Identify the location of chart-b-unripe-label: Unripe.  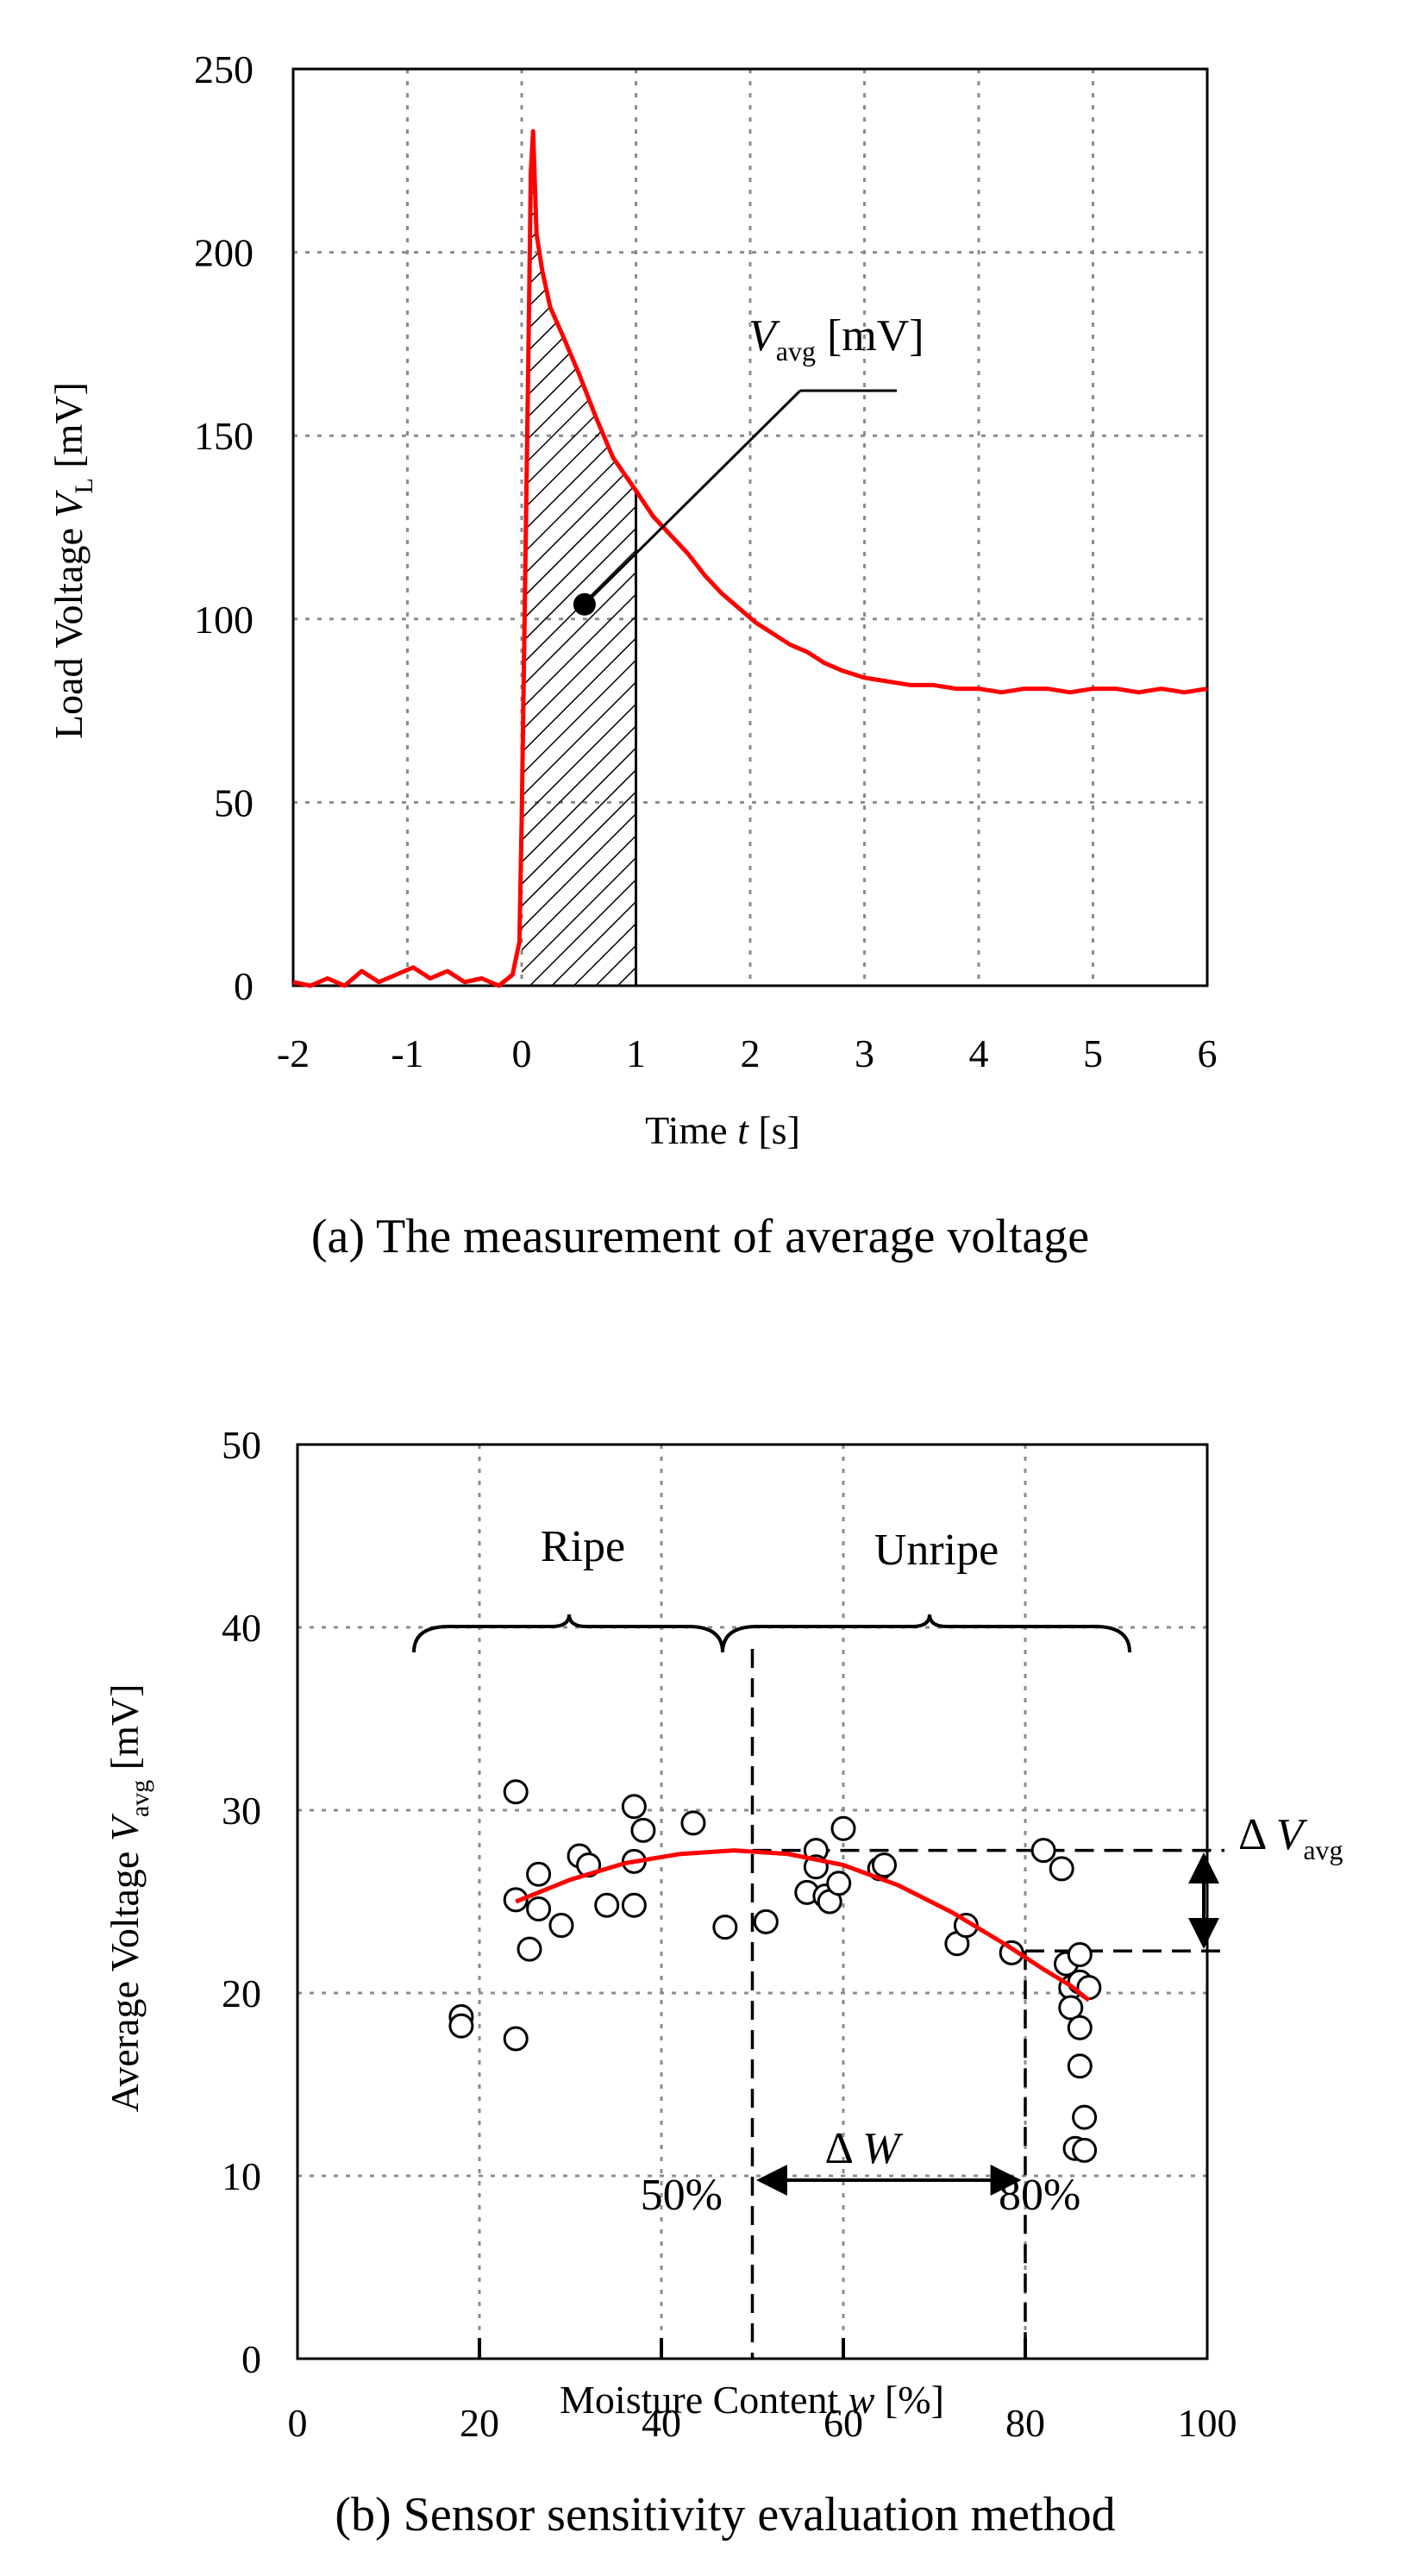
(936, 1550).